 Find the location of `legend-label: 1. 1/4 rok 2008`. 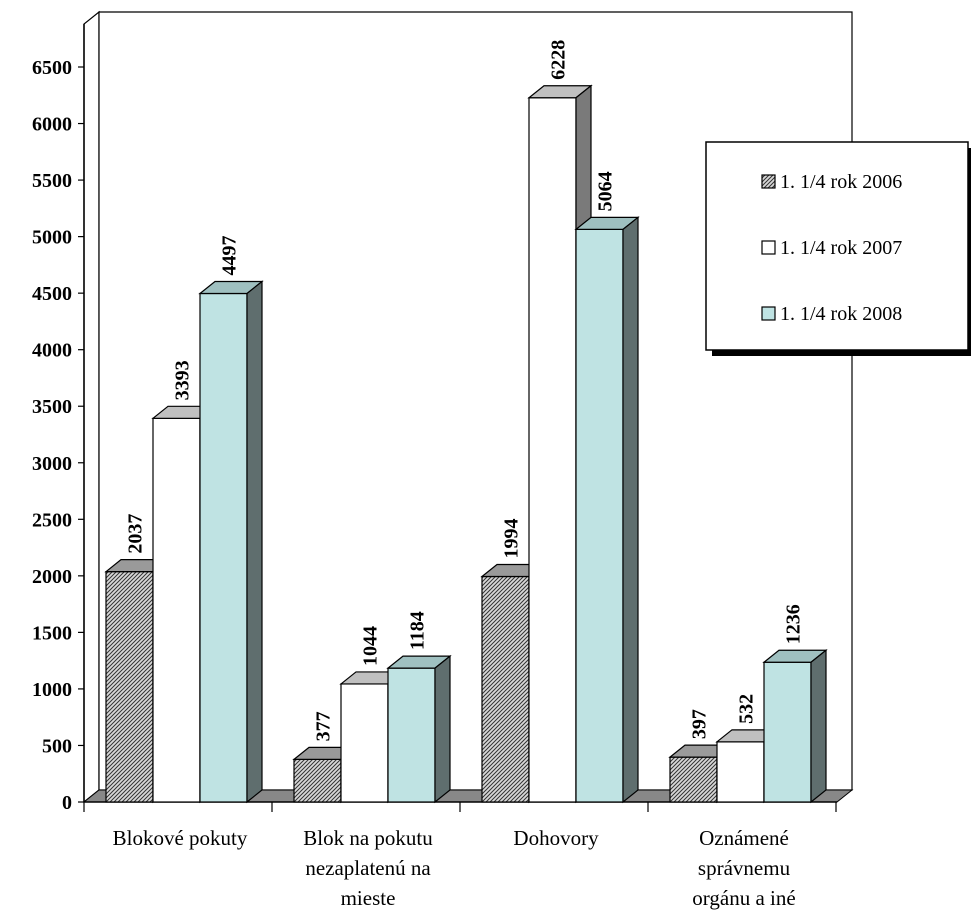

legend-label: 1. 1/4 rok 2008 is located at coordinates (841, 314).